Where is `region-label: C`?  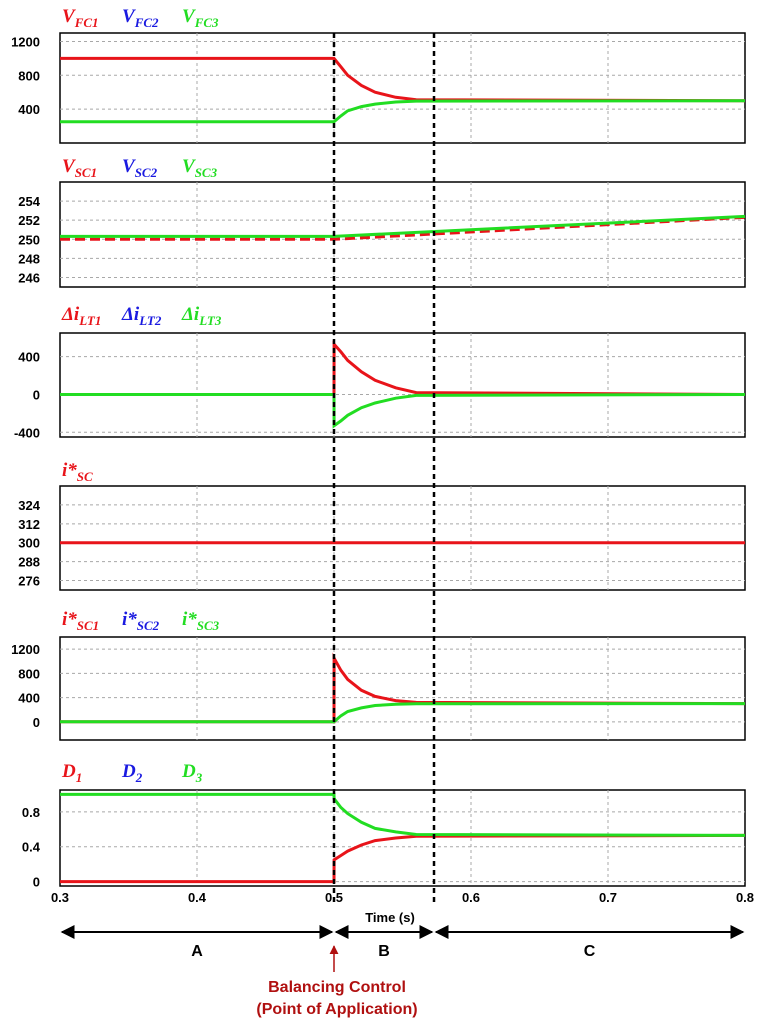
region-label: C is located at coordinates (590, 951).